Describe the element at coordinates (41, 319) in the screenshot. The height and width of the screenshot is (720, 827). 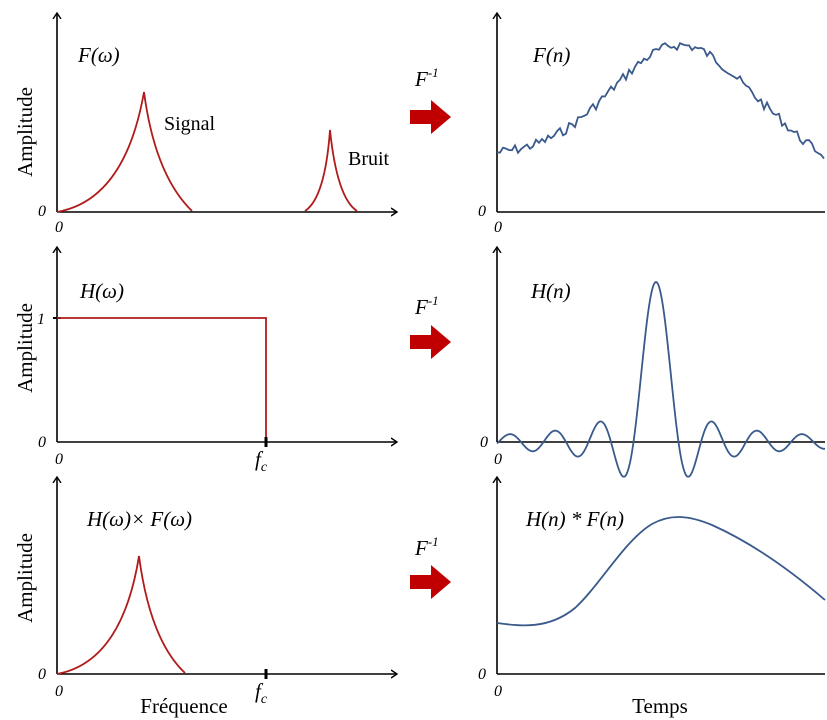
I see `level-one-label: 1` at that location.